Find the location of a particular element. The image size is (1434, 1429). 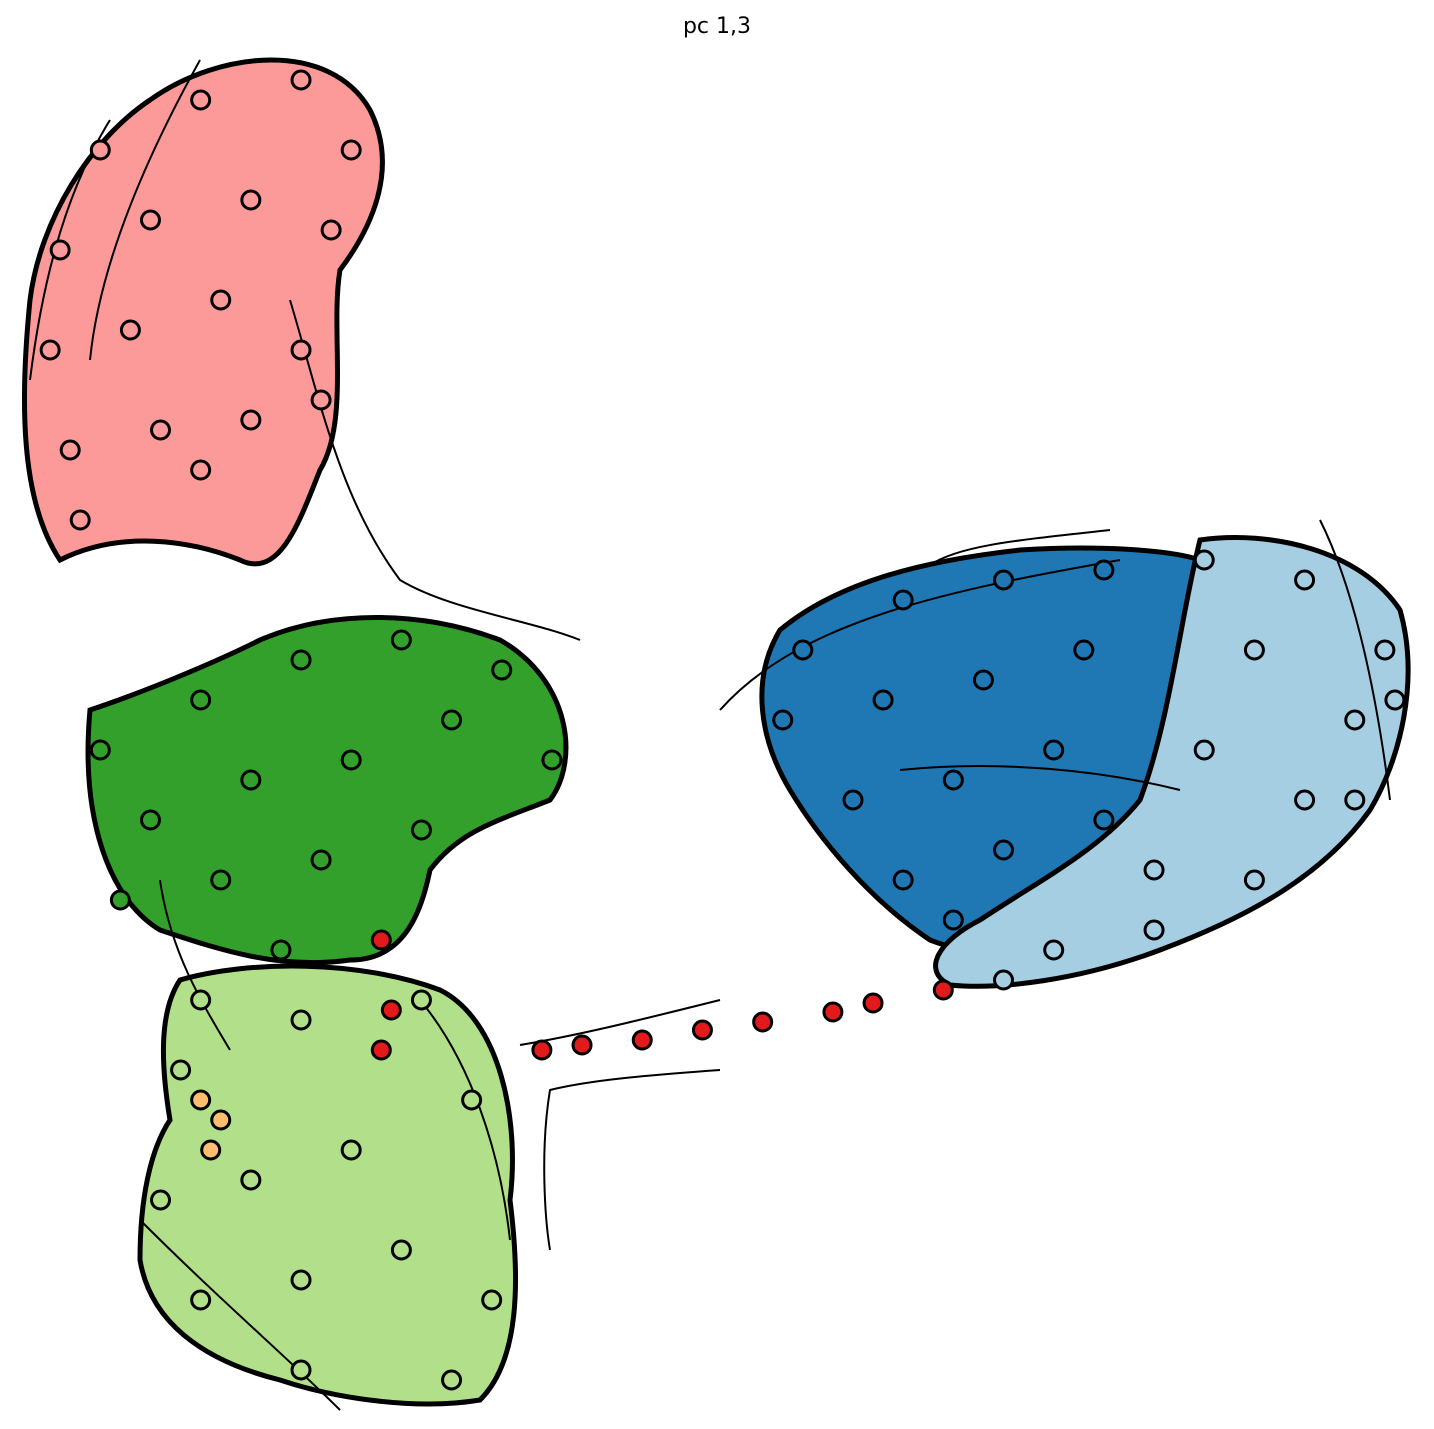

chart-title: pc 1,3 is located at coordinates (717, 26).